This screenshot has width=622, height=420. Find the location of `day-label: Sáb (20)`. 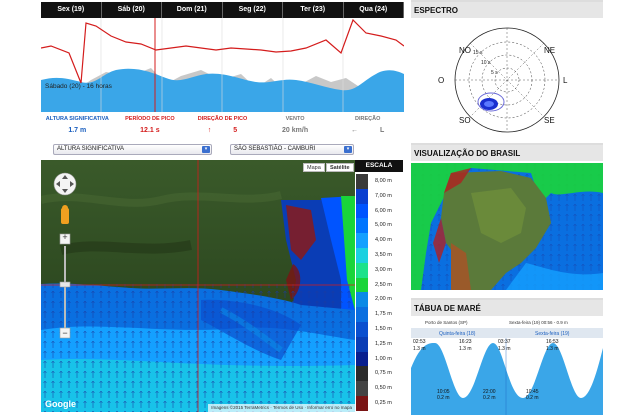

day-label: Sáb (20) is located at coordinates (132, 10).